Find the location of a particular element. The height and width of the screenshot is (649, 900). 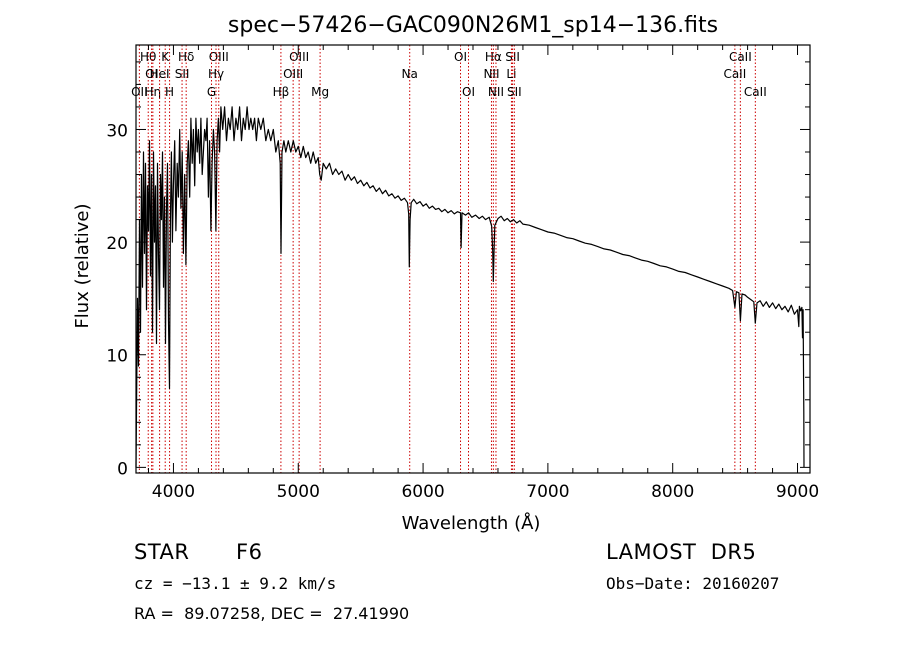

line-label-7: Hδ is located at coordinates (186, 57).